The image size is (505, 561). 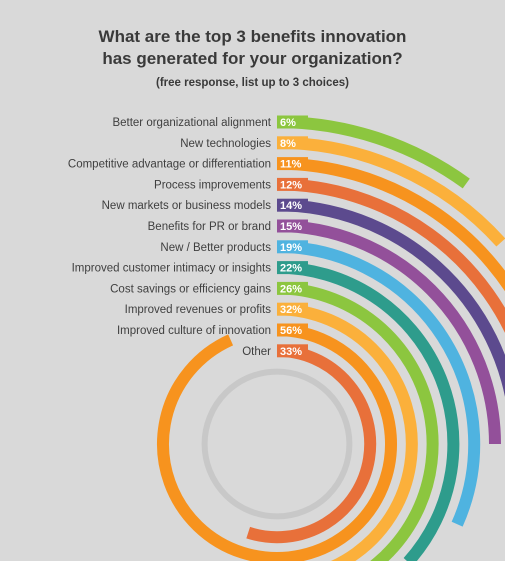 What do you see at coordinates (252, 58) in the screenshot?
I see `title-line-2: has generated for your organization?` at bounding box center [252, 58].